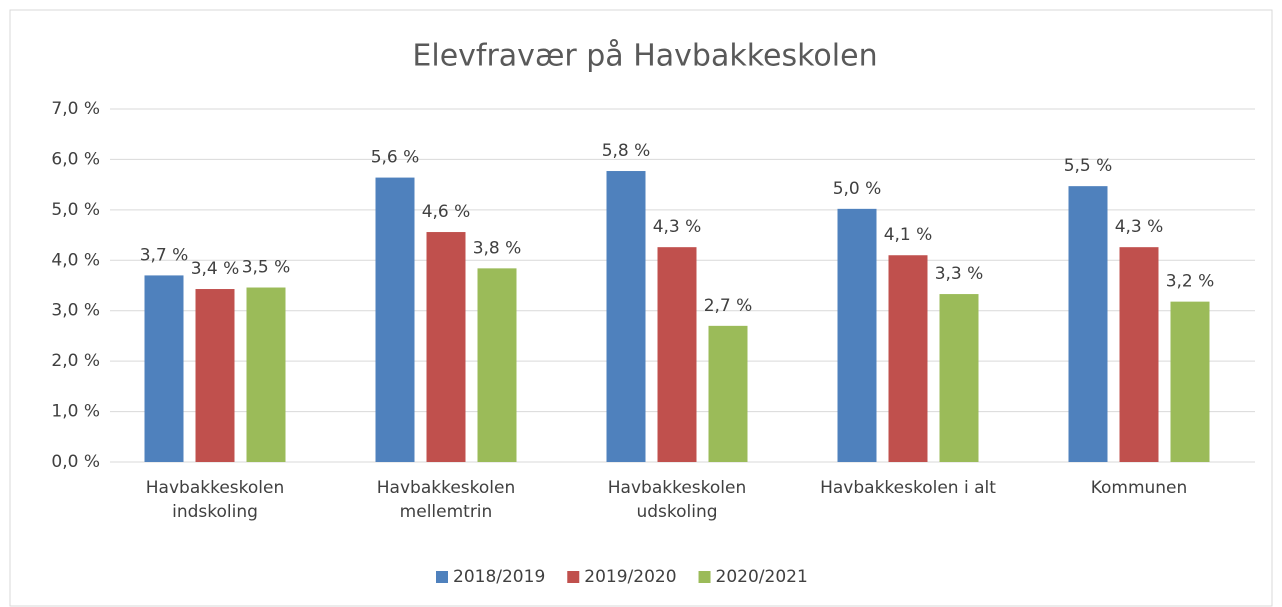  Describe the element at coordinates (857, 189) in the screenshot. I see `data-label: 5,0 %` at that location.